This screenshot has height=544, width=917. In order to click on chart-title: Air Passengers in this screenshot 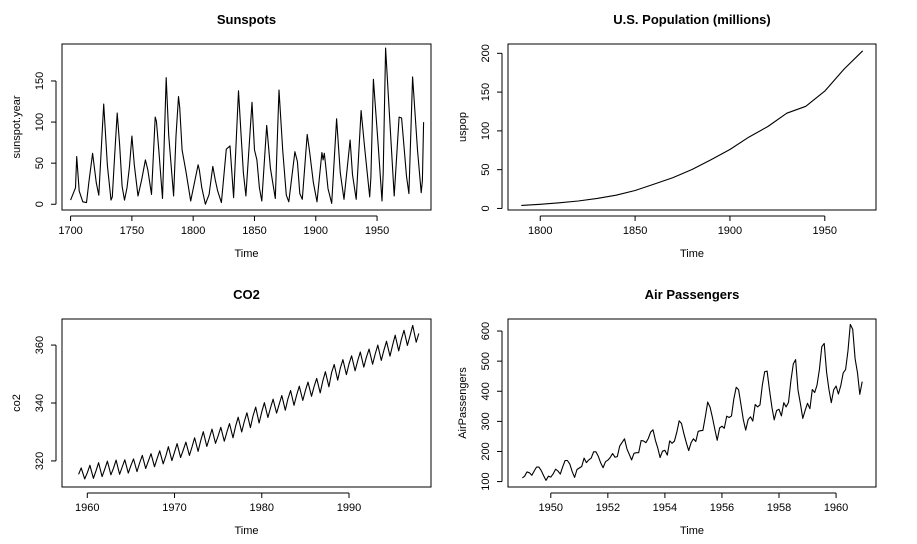, I will do `click(692, 294)`.